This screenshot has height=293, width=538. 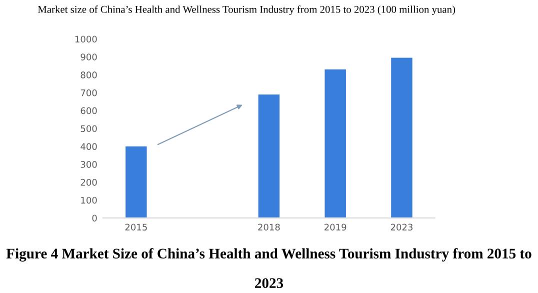 I want to click on y-tick-label: 200, so click(x=88, y=182).